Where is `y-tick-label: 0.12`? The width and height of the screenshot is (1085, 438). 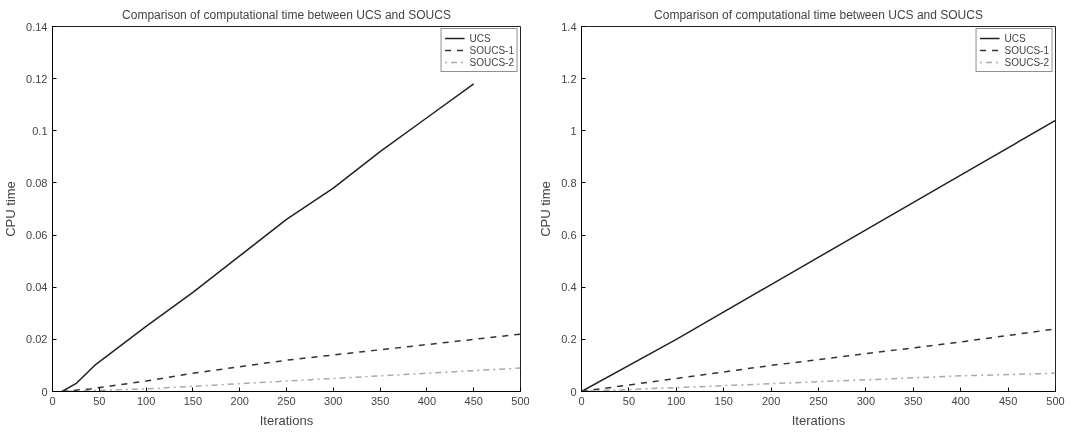 y-tick-label: 0.12 is located at coordinates (37, 78).